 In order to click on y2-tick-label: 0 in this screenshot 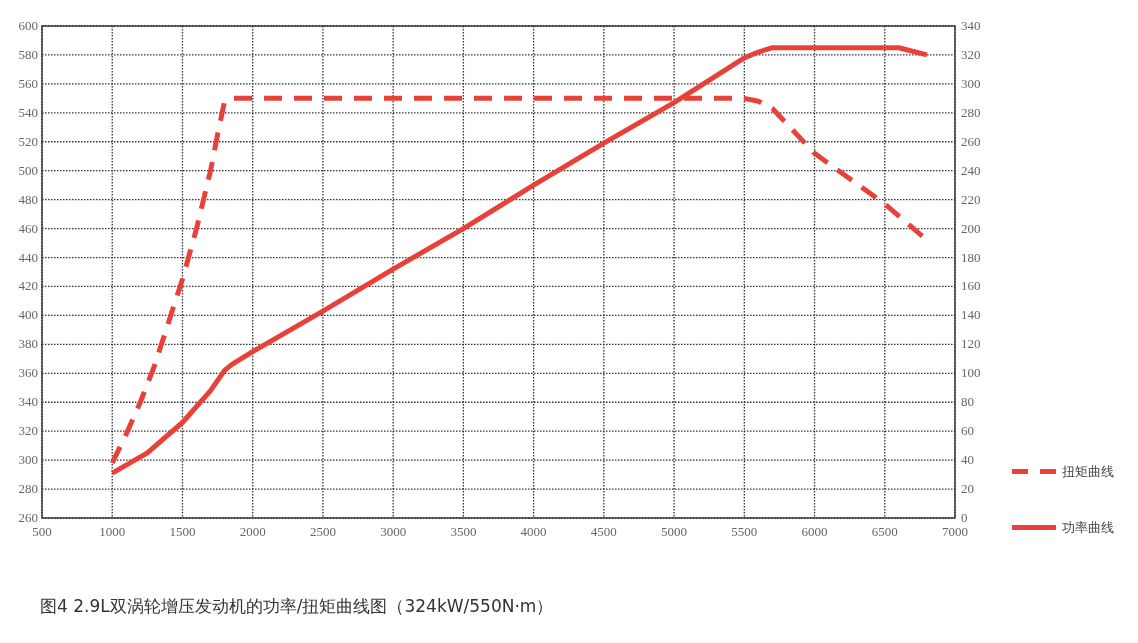, I will do `click(964, 517)`.